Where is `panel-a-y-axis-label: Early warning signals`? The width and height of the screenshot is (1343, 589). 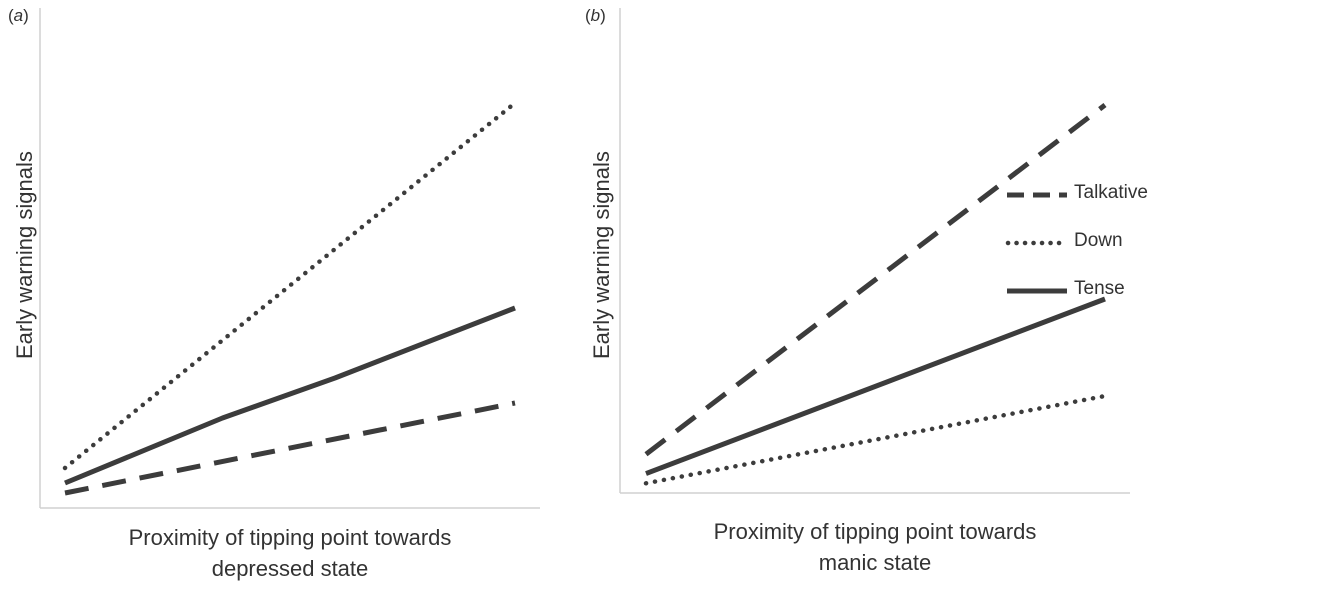 panel-a-y-axis-label: Early warning signals is located at coordinates (24, 255).